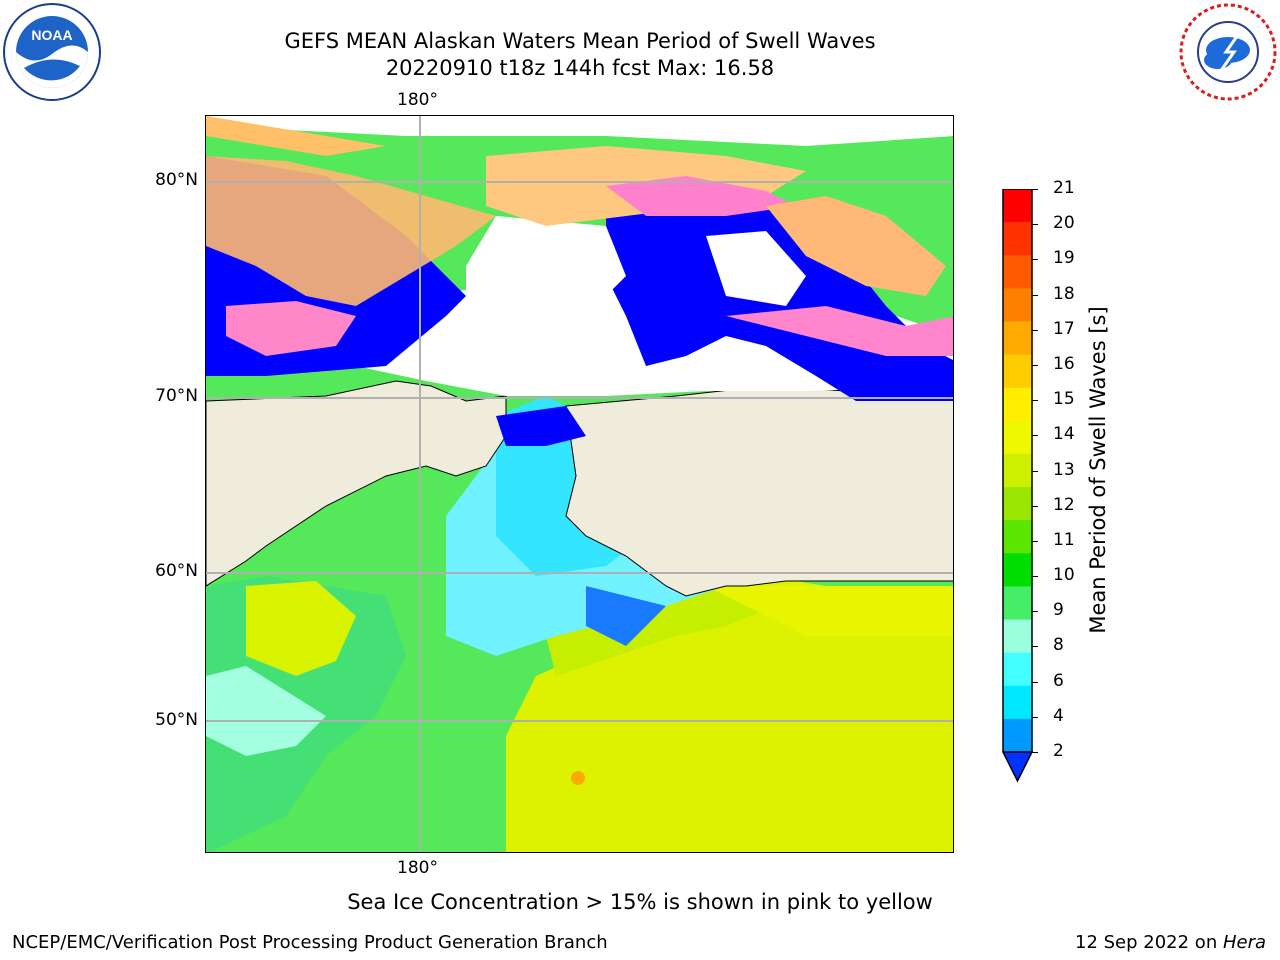 Image resolution: width=1280 pixels, height=960 pixels. Describe the element at coordinates (176, 571) in the screenshot. I see `lat-label-60: 60°N` at that location.